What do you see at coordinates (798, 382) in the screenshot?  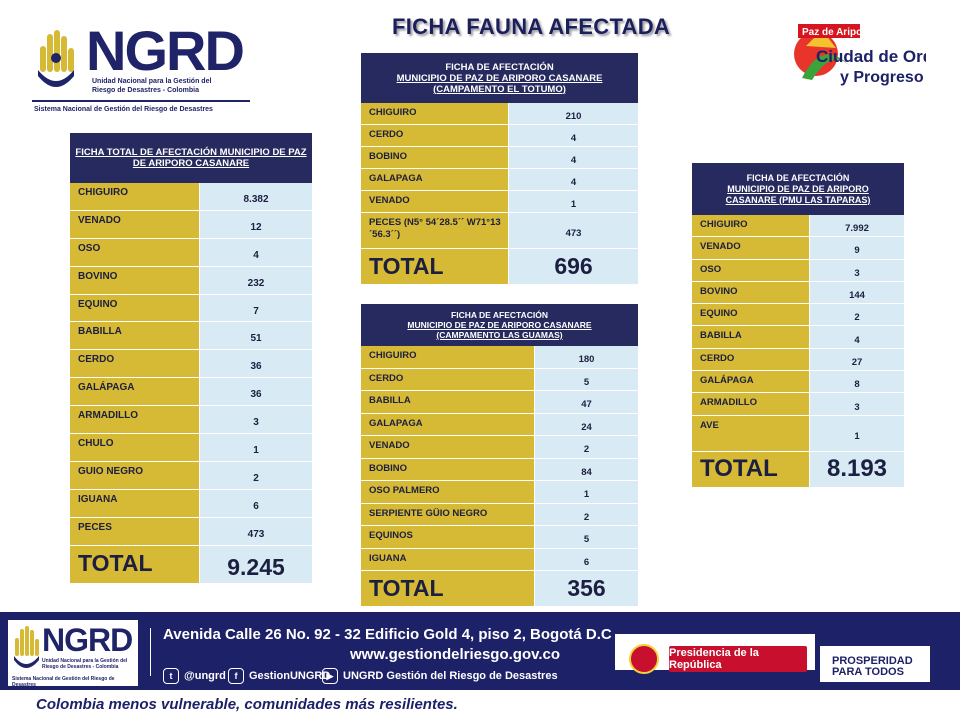 I see `table-row: GALÁPAGA 8` at bounding box center [798, 382].